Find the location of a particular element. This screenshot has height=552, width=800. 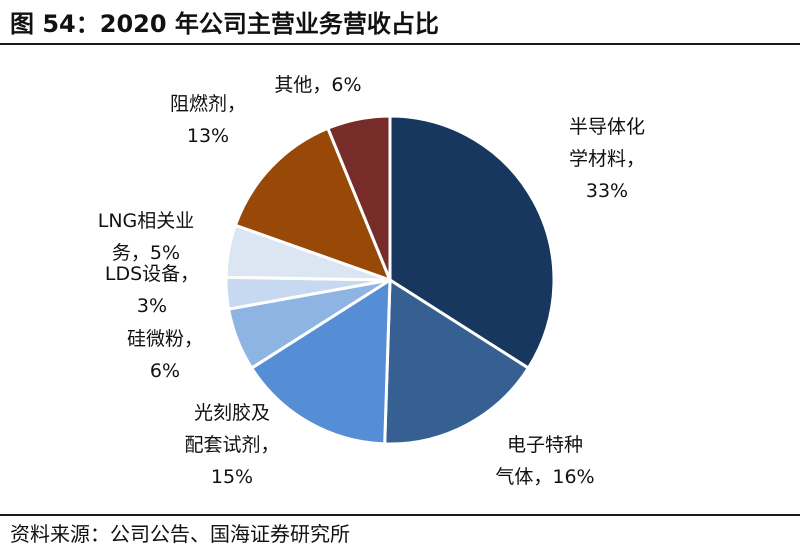

pie-label-3: 光刻胶及配套试剂， 15% is located at coordinates (231, 445).